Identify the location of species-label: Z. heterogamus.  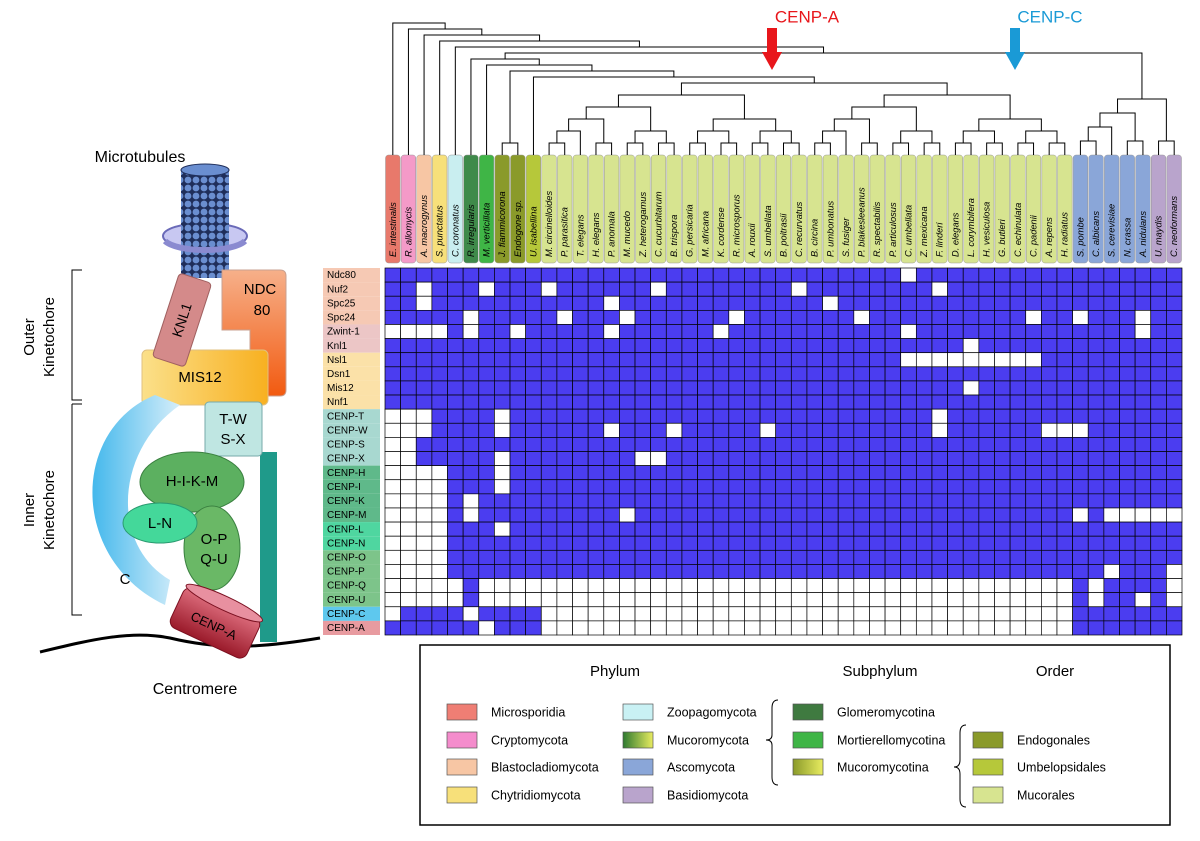
(643, 225).